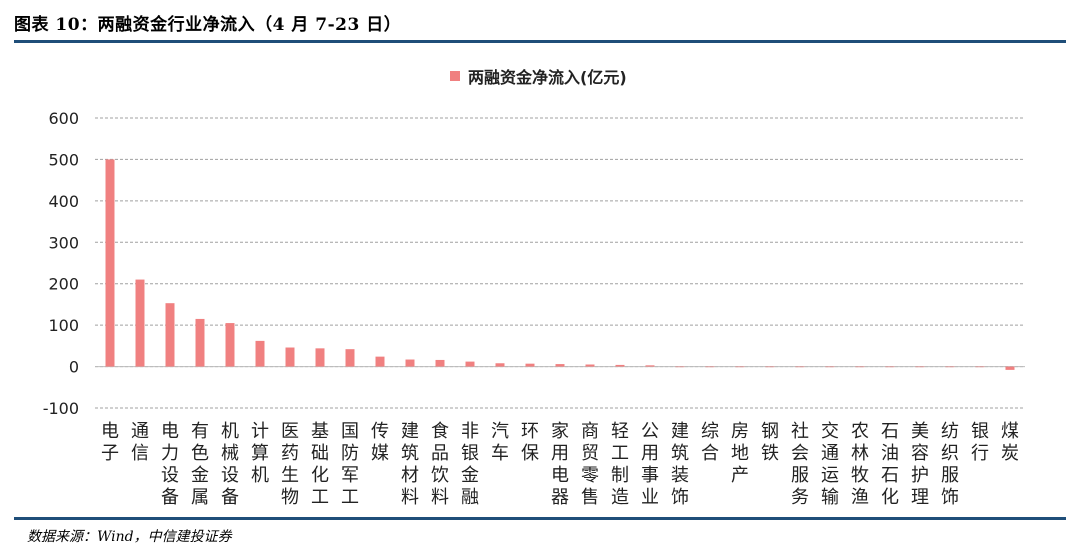  What do you see at coordinates (1010, 368) in the screenshot?
I see `bar-煤炭` at bounding box center [1010, 368].